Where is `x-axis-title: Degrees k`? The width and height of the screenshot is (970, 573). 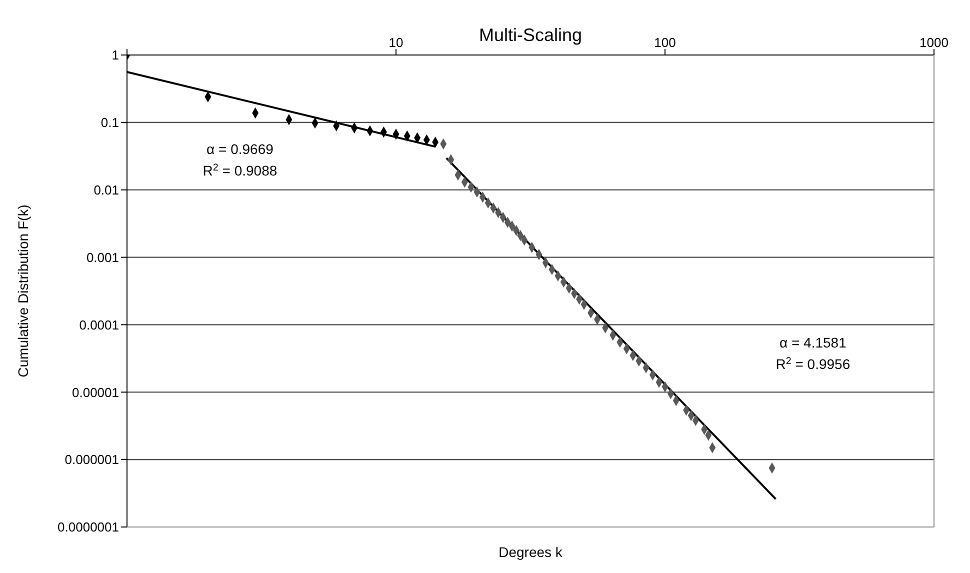
x-axis-title: Degrees k is located at coordinates (531, 552).